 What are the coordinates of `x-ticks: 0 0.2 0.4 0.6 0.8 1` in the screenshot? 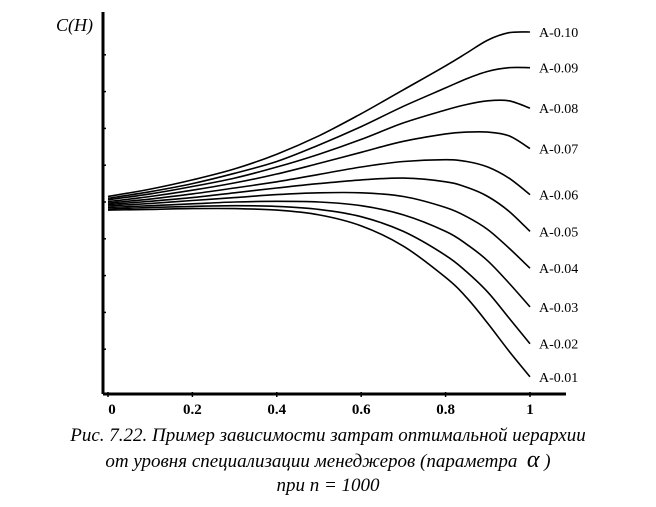 It's located at (320, 405).